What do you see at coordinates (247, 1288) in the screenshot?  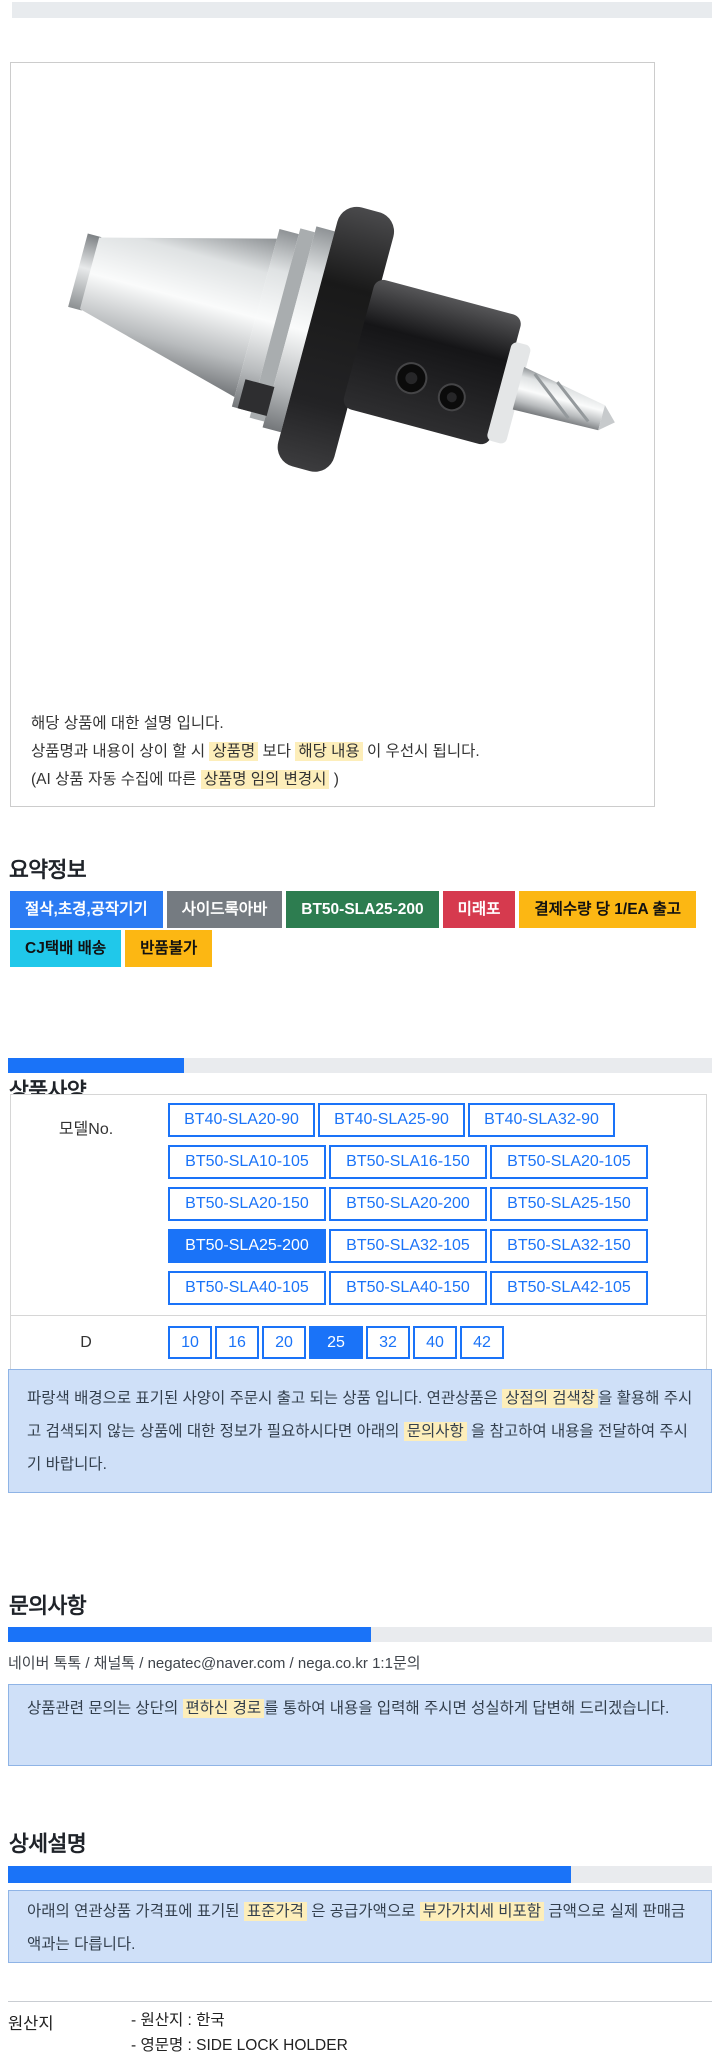 I see `model-option: BT50-SLA40-105` at bounding box center [247, 1288].